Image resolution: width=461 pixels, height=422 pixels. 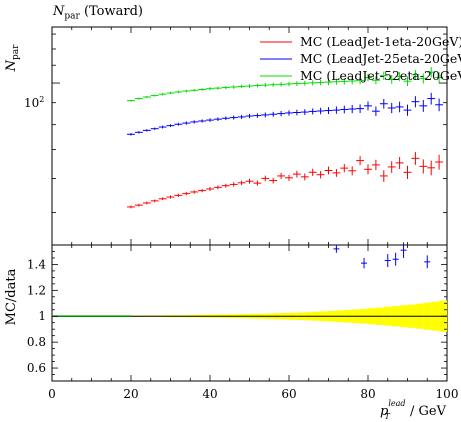 I want to click on legend-label-lj1: MC (LeadJet-1eta-20GeV), so click(x=380, y=41).